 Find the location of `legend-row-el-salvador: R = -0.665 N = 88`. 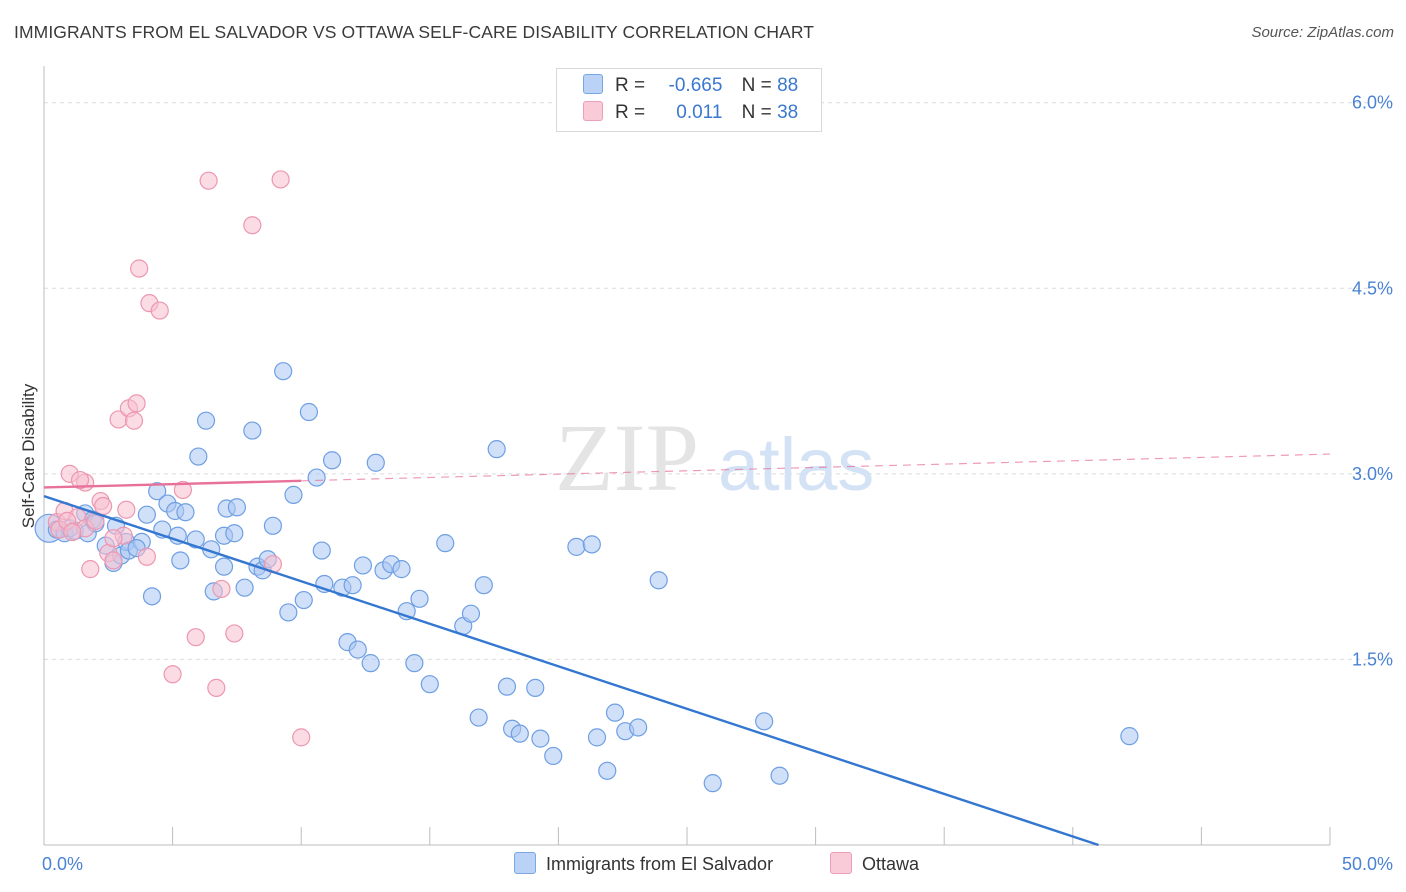

legend-row-el-salvador: R = -0.665 N = 88 is located at coordinates (690, 87).